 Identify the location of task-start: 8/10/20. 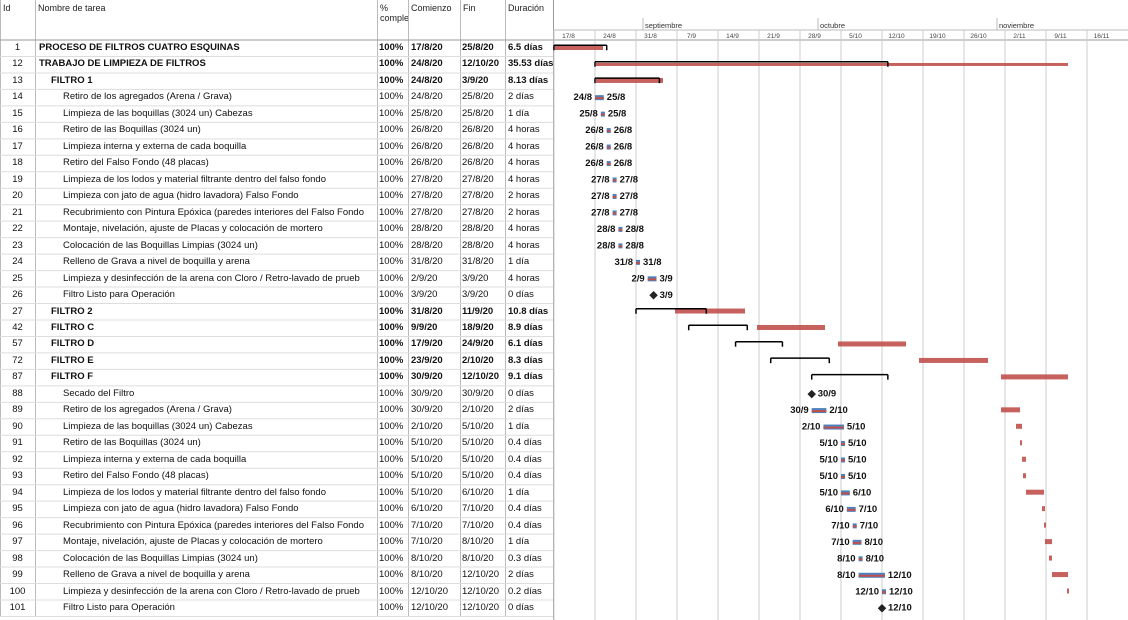
(427, 558).